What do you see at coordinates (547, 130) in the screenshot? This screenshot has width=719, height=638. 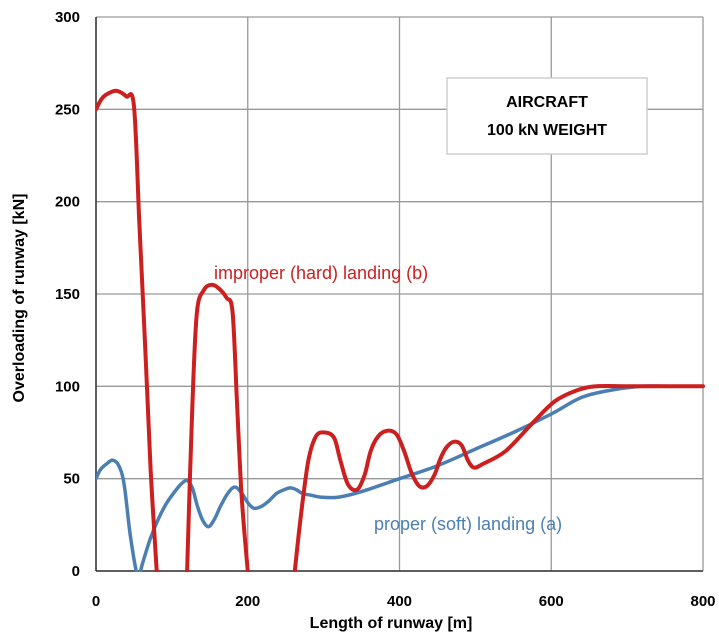 I see `aircraft-box-line-2: 100 kN WEIGHT` at bounding box center [547, 130].